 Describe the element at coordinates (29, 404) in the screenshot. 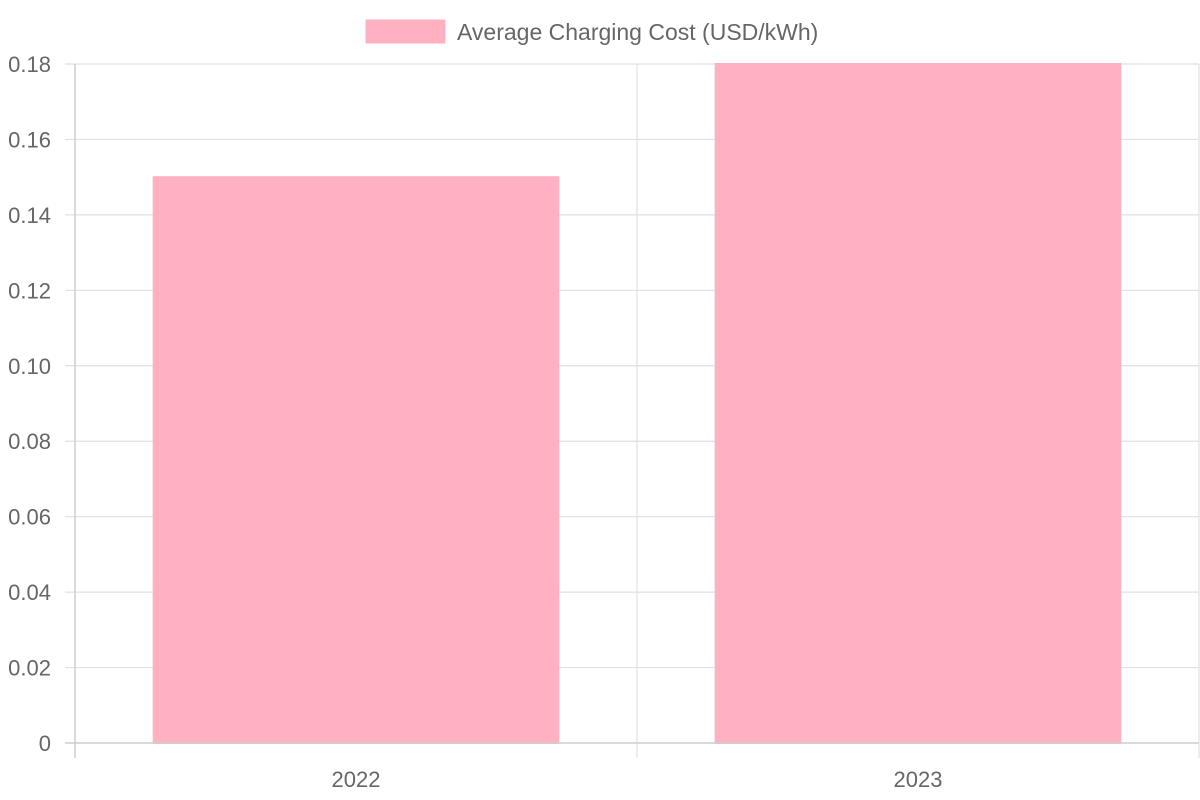

I see `y-axis-ticks: 0 0.02 0.04 0.06 0.08 0.10 0.12 0.14 0.16 0.18` at that location.